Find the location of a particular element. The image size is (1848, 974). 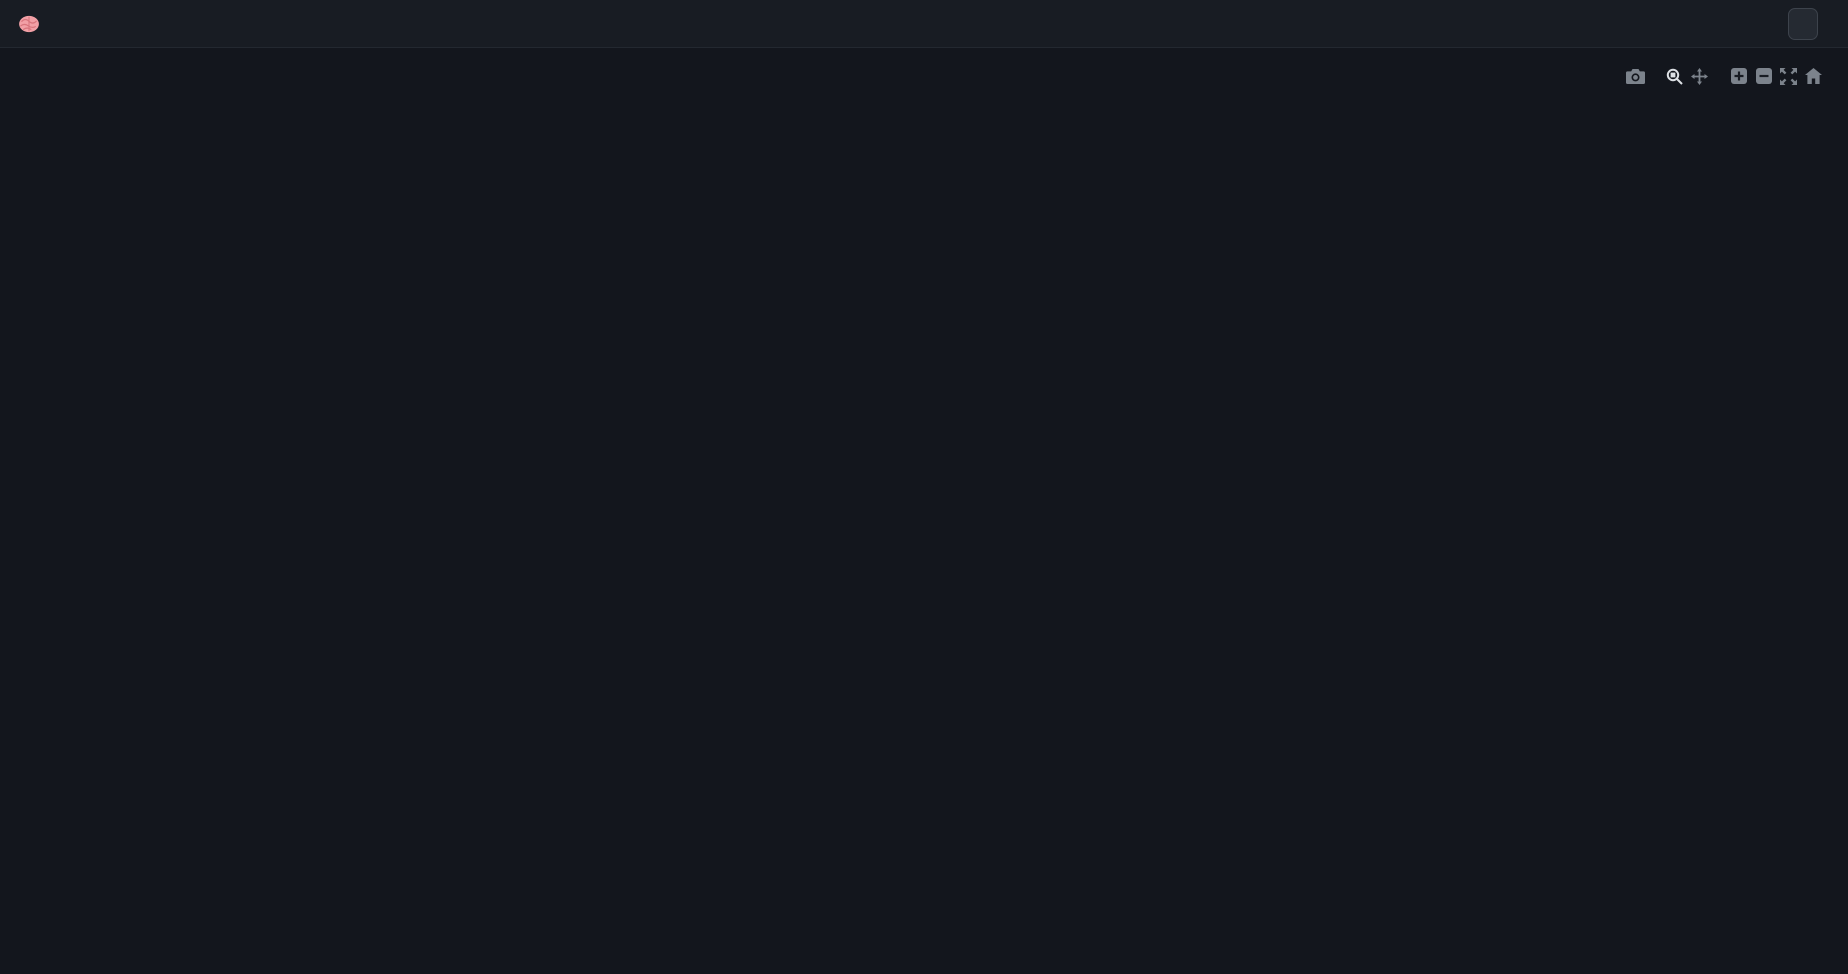

pan-icon is located at coordinates (1699, 76).